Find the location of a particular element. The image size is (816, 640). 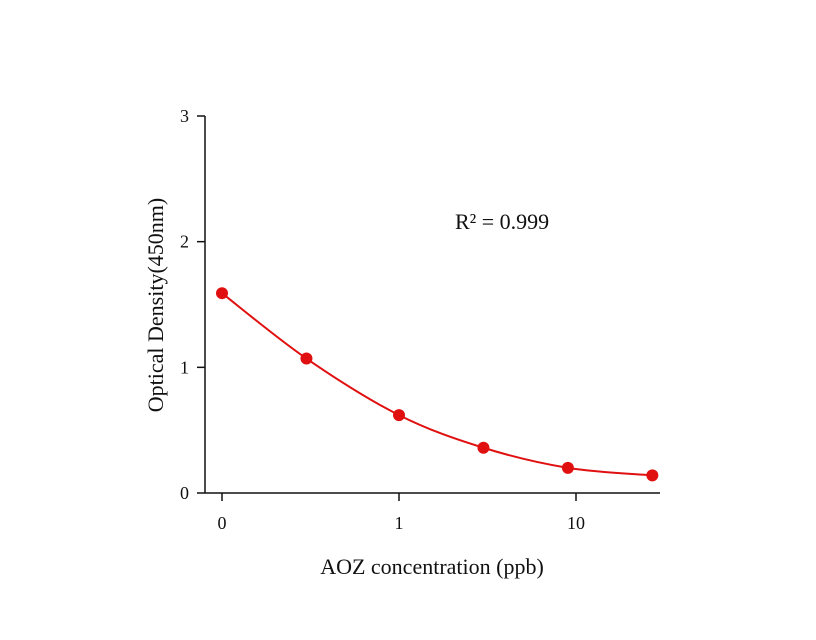

x-tick-label: 0 is located at coordinates (222, 523).